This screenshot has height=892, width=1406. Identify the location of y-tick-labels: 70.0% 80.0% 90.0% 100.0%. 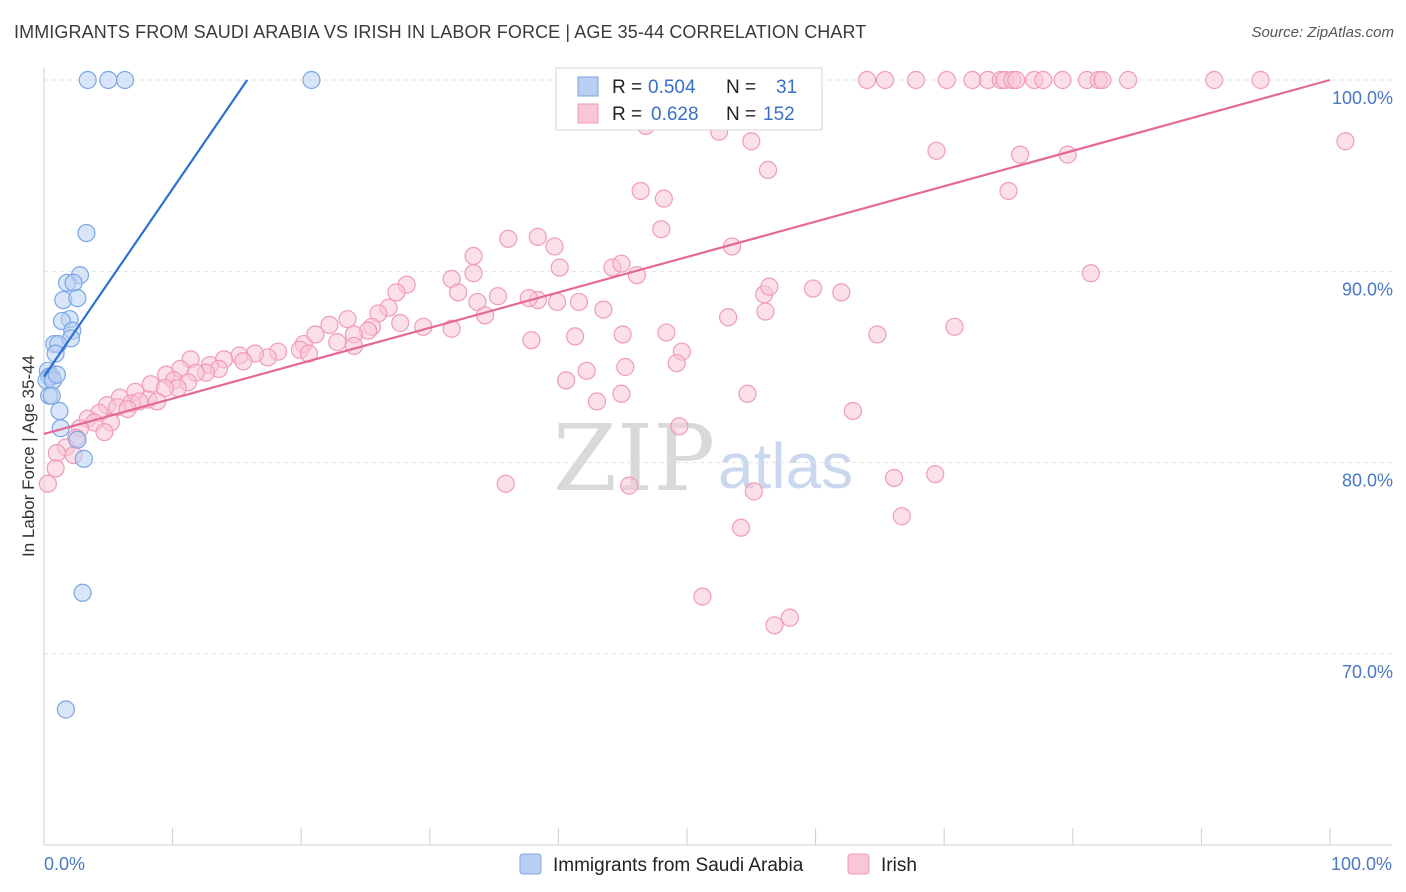
(1362, 385).